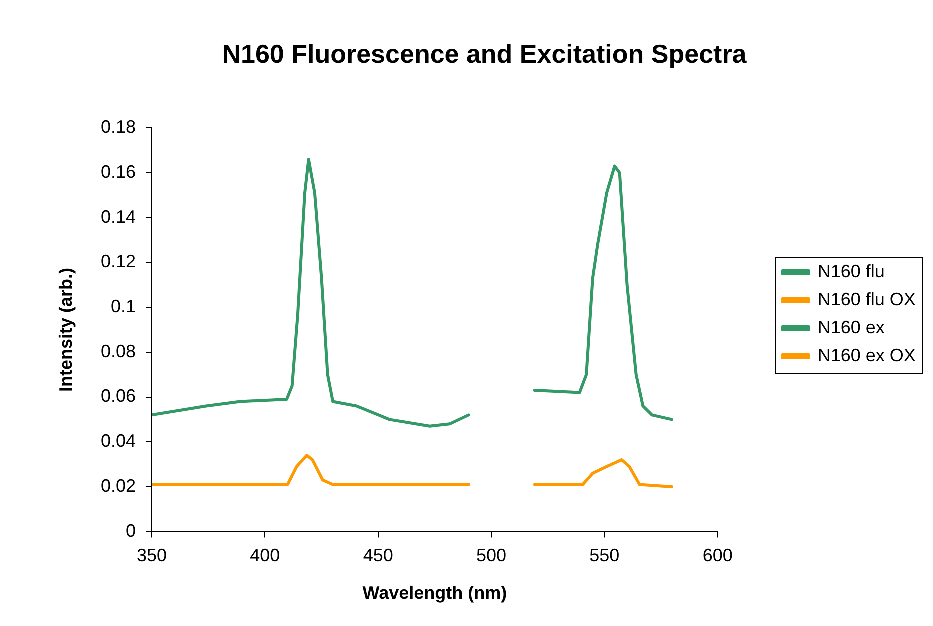  Describe the element at coordinates (131, 530) in the screenshot. I see `y-tick-label: 0` at that location.